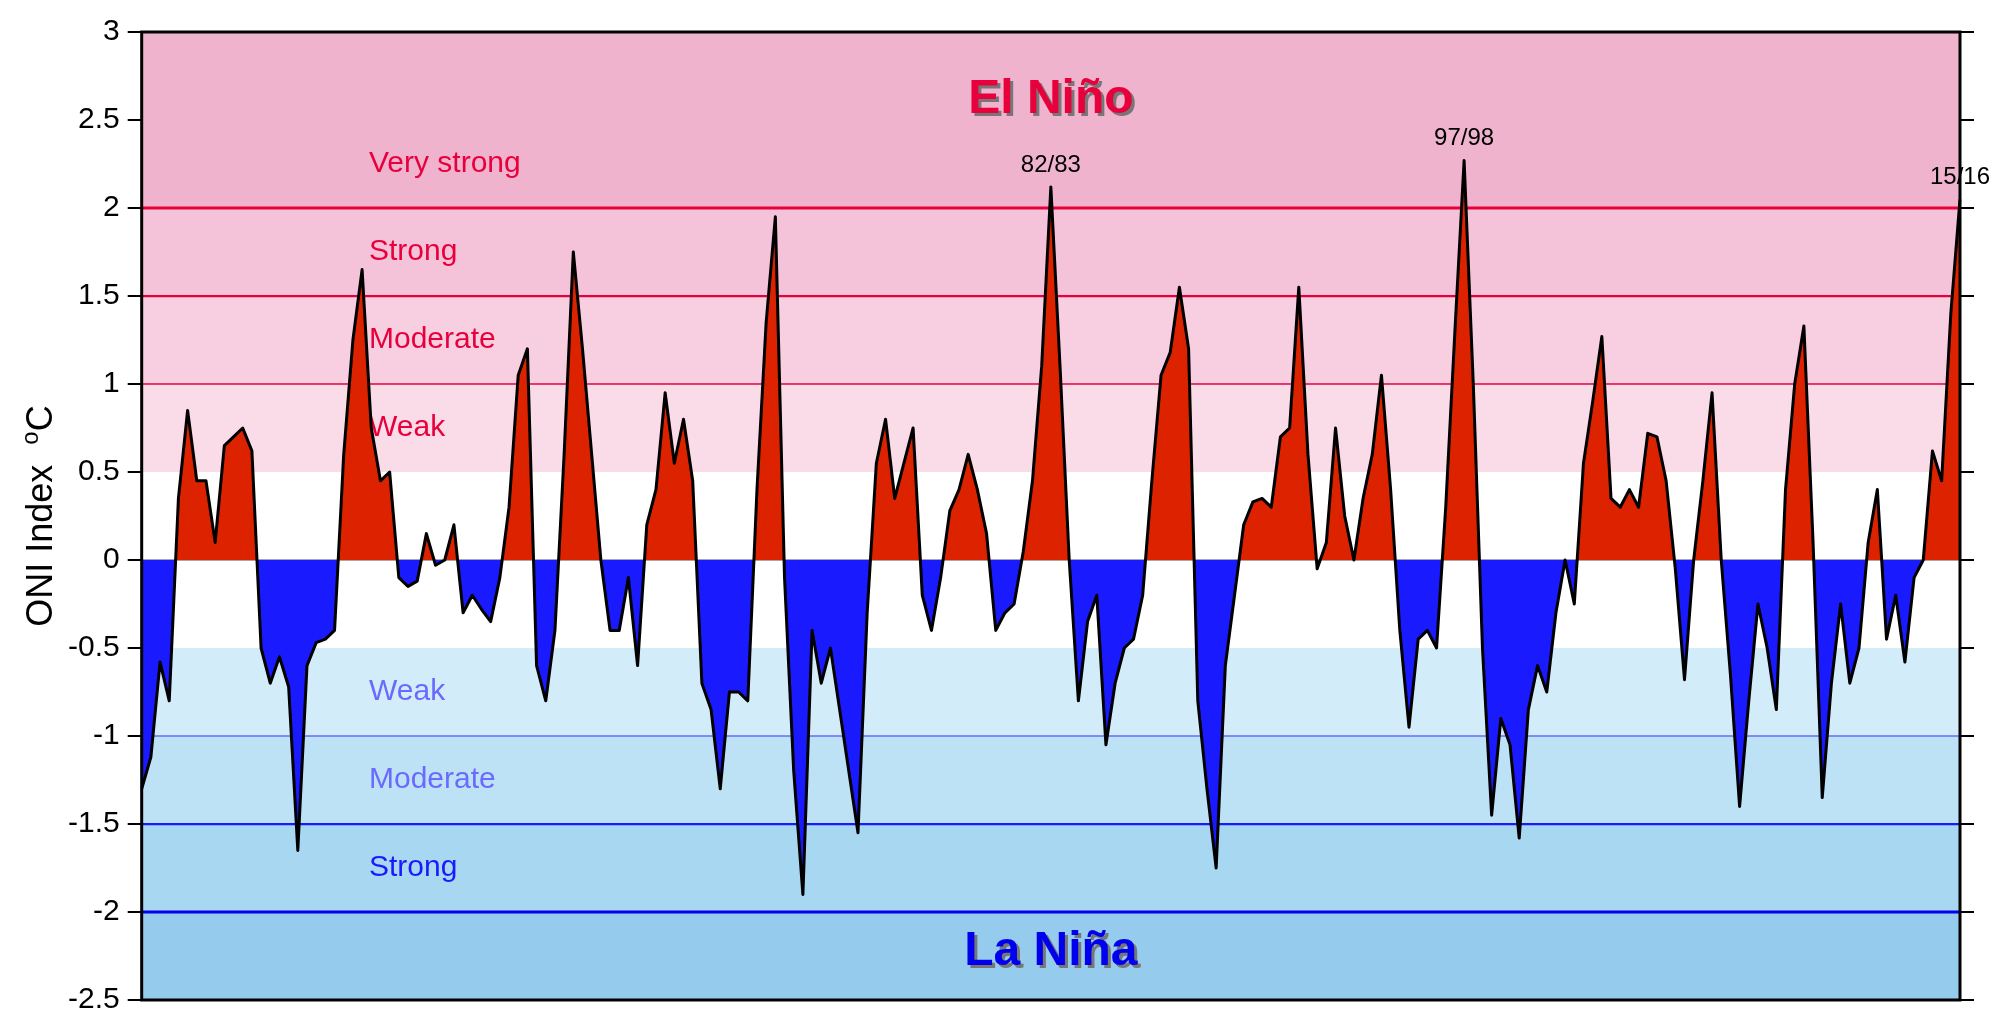 The height and width of the screenshot is (1026, 2000). I want to click on y-tick-label: -1, so click(106, 734).